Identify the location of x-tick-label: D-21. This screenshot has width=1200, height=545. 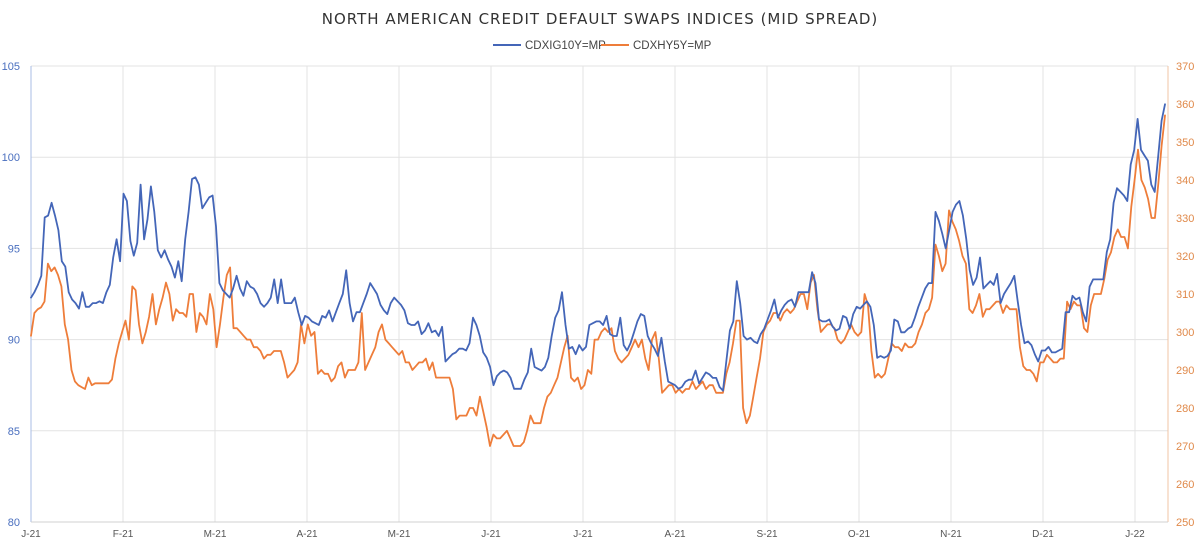
(1043, 534).